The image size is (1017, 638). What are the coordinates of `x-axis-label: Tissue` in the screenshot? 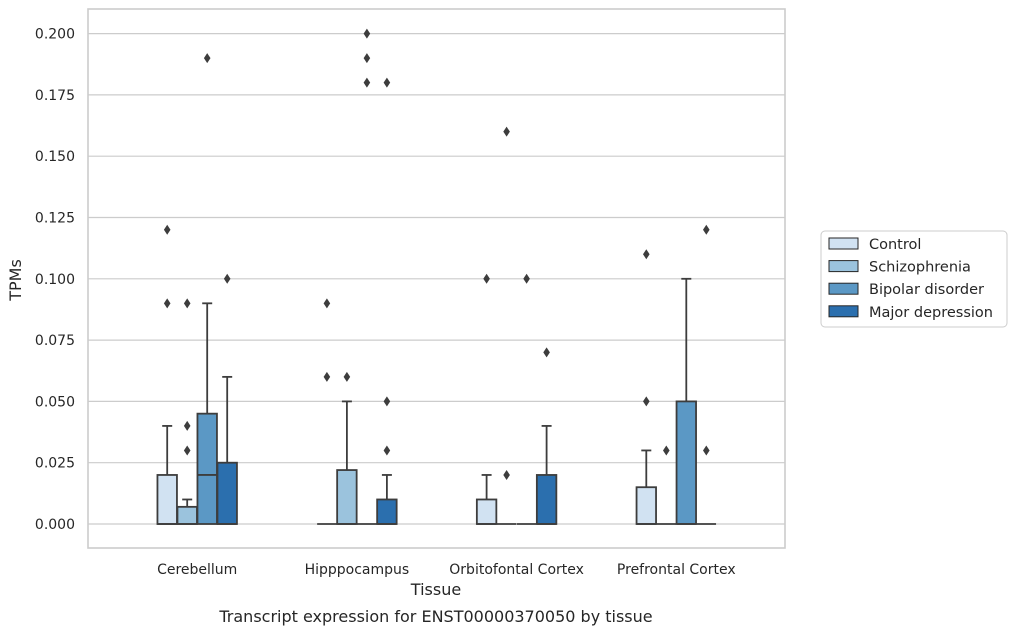 It's located at (435, 589).